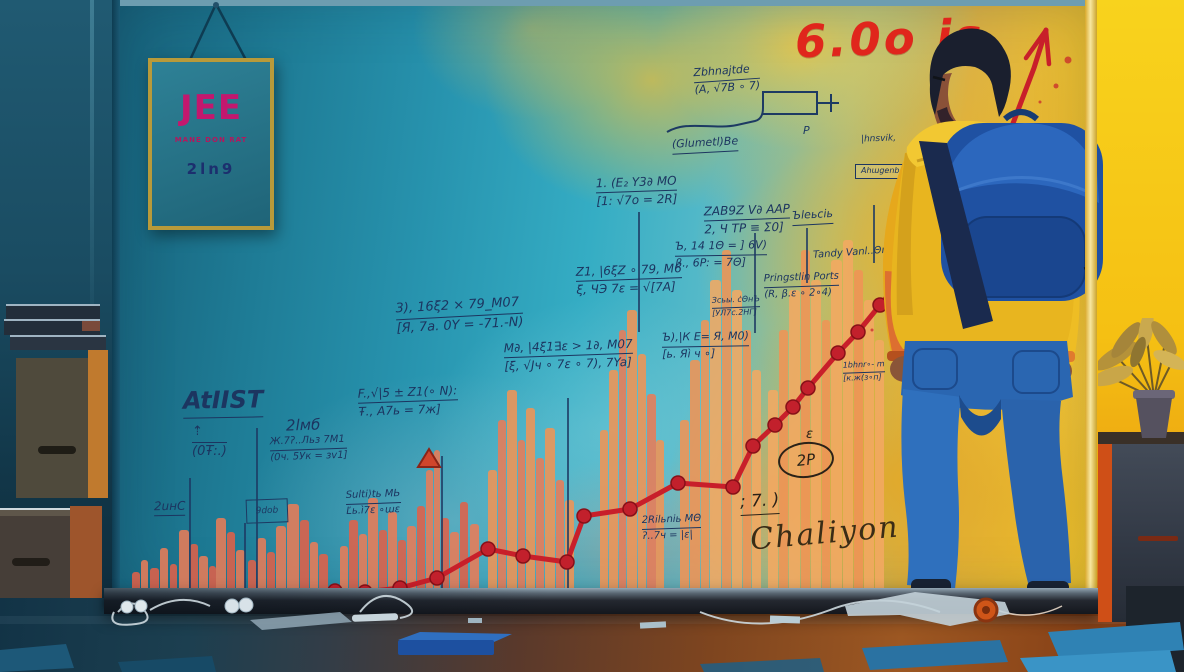 The image size is (1184, 672). What do you see at coordinates (218, 31) in the screenshot?
I see `poster-string` at bounding box center [218, 31].